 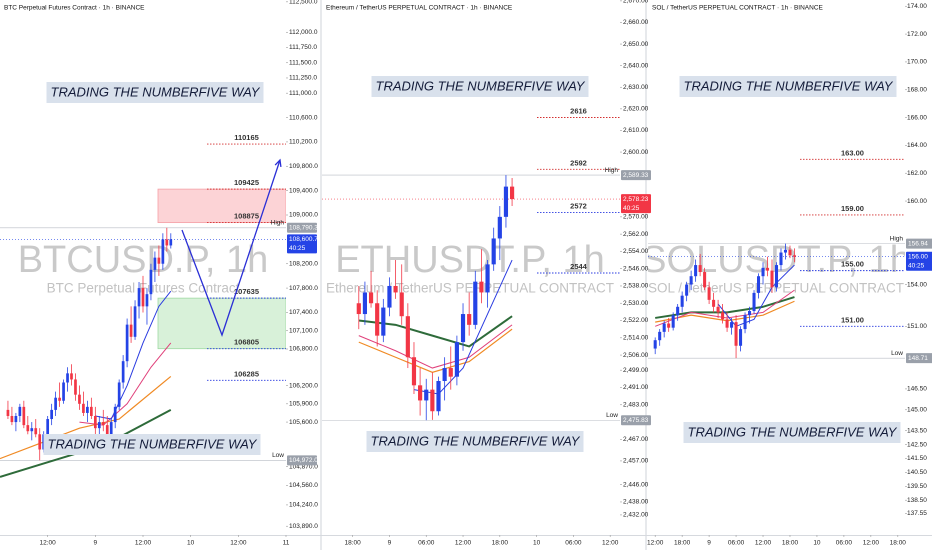 What do you see at coordinates (852, 208) in the screenshot?
I see `level-label: 159.00` at bounding box center [852, 208].